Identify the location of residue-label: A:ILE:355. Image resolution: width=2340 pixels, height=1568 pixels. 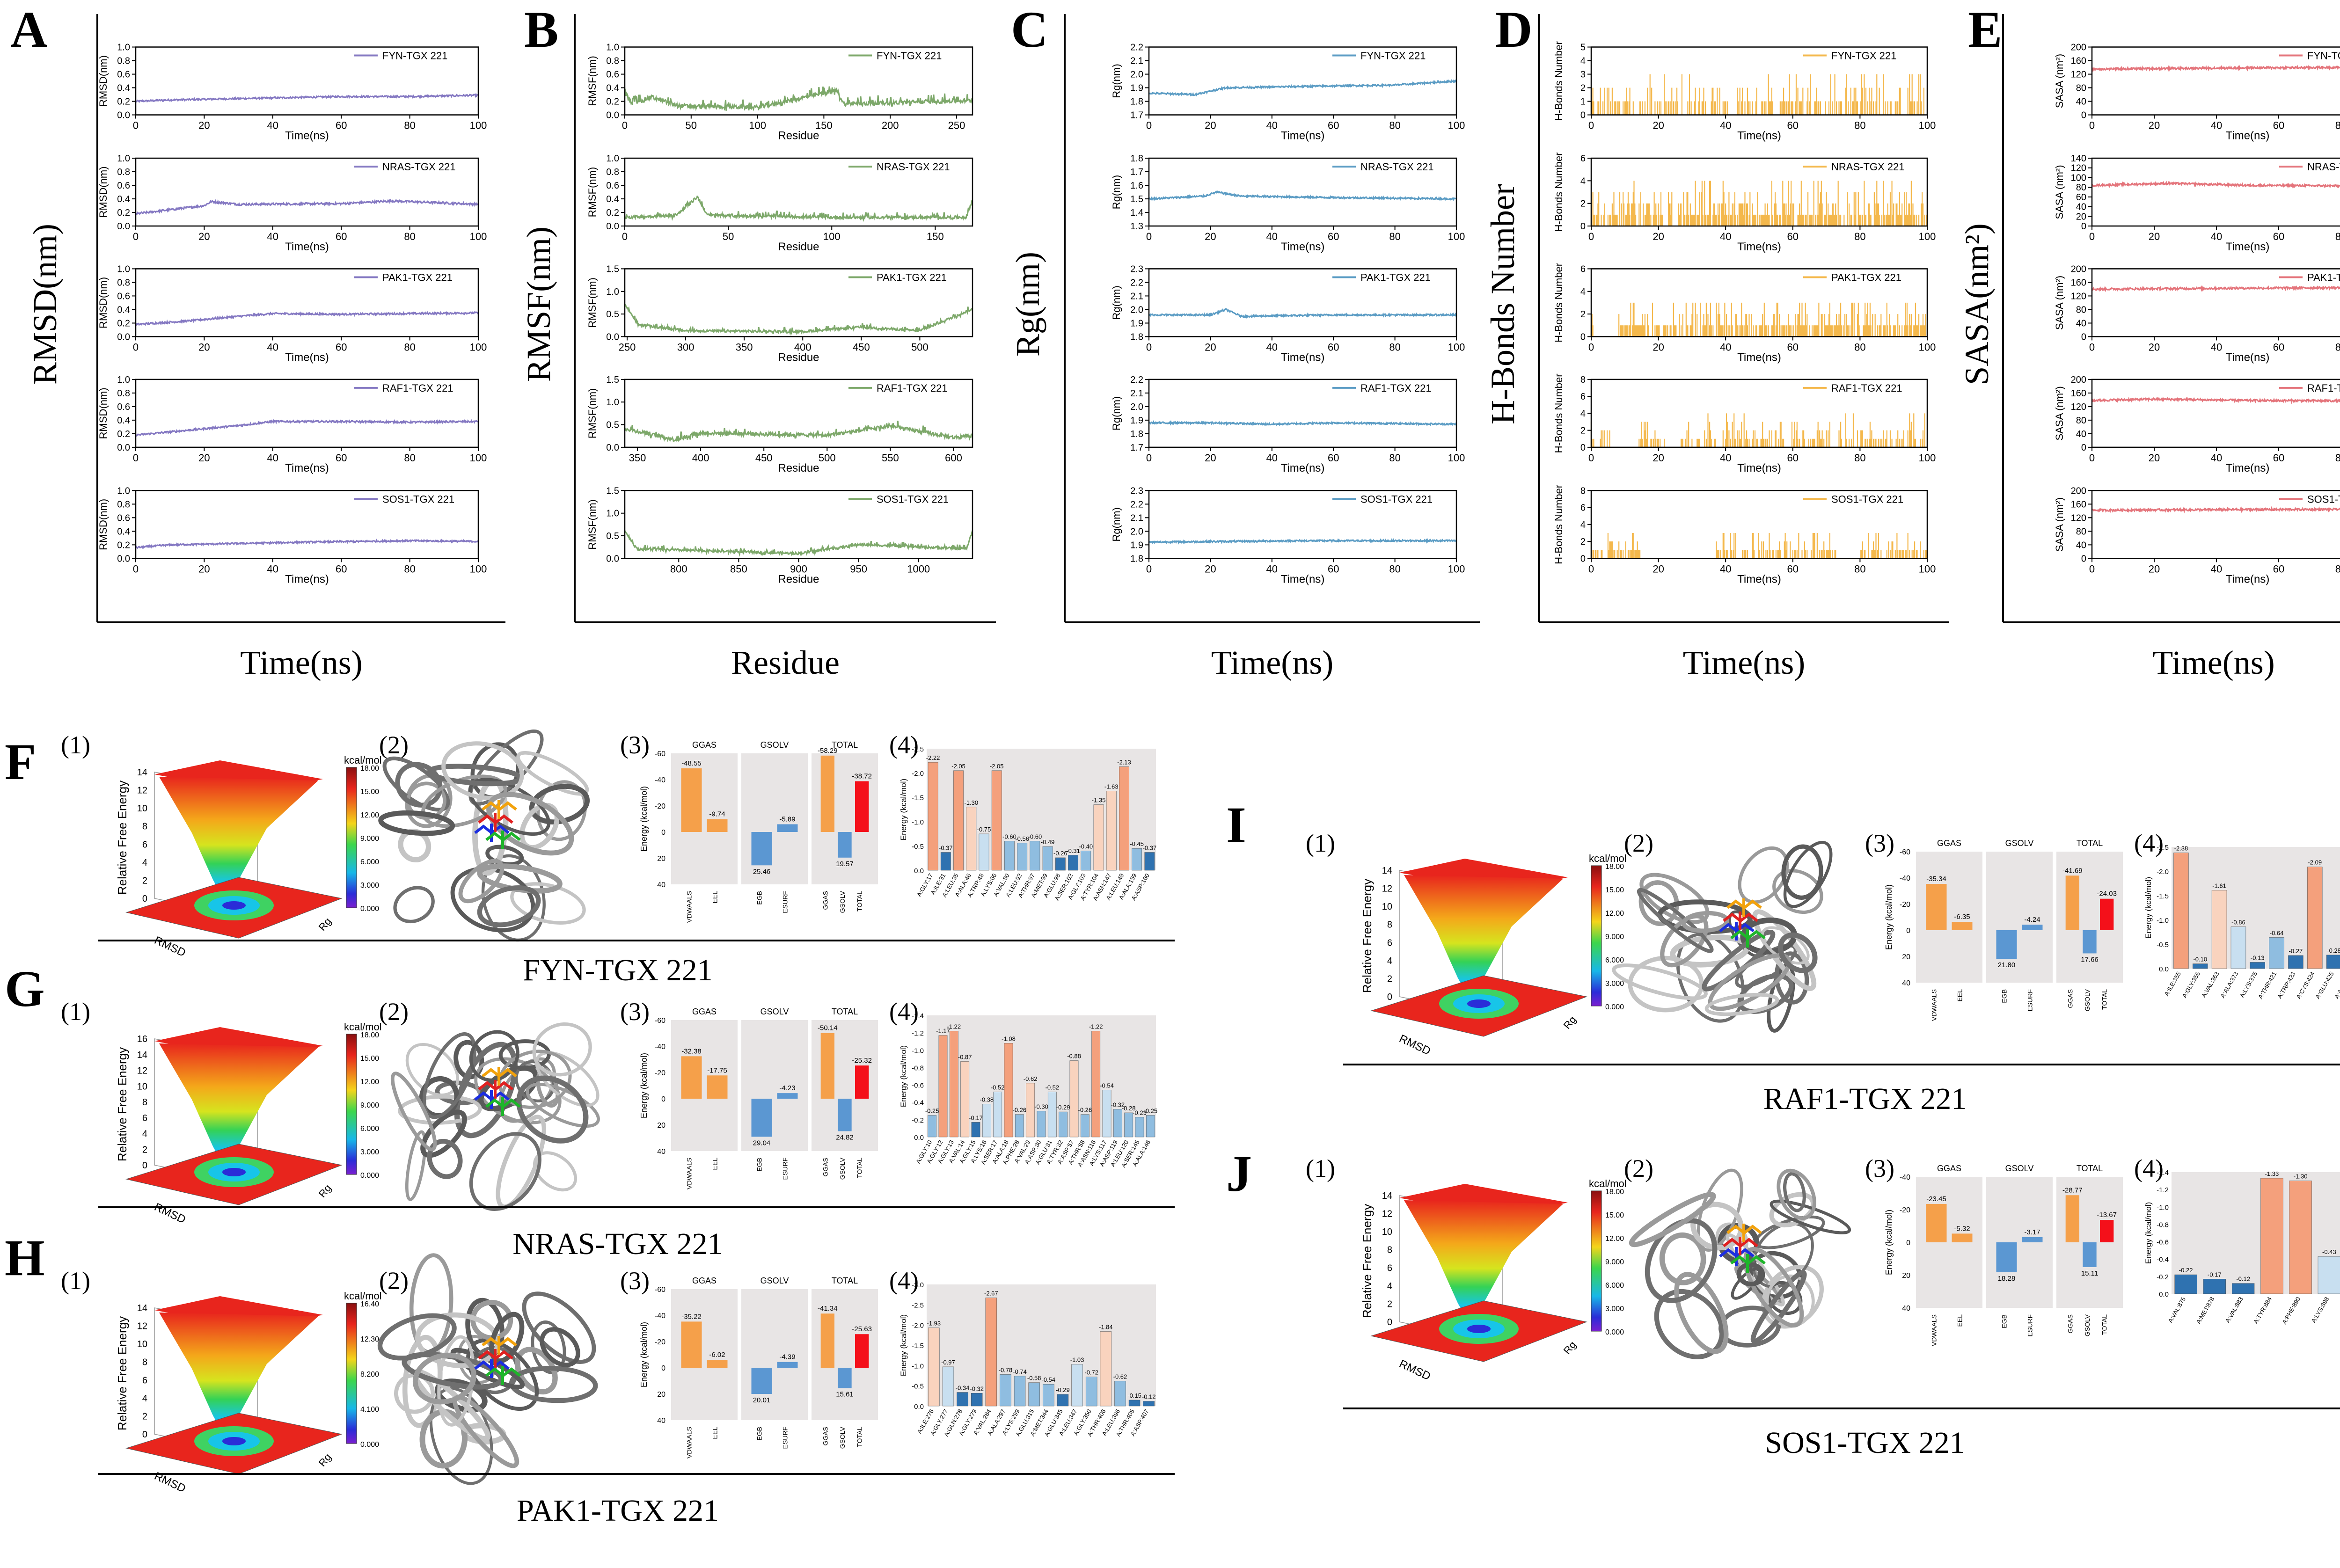
(2172, 983).